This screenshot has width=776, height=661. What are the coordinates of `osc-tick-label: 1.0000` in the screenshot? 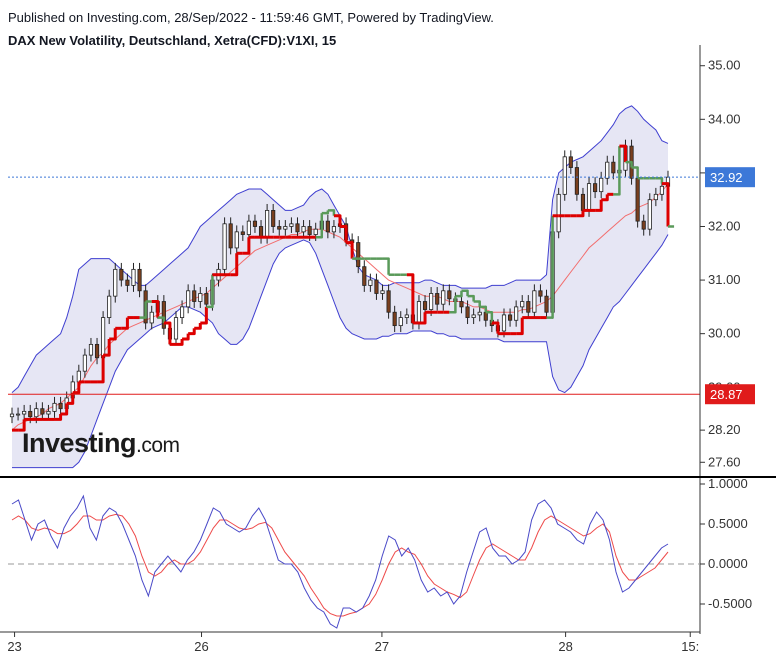 It's located at (728, 483).